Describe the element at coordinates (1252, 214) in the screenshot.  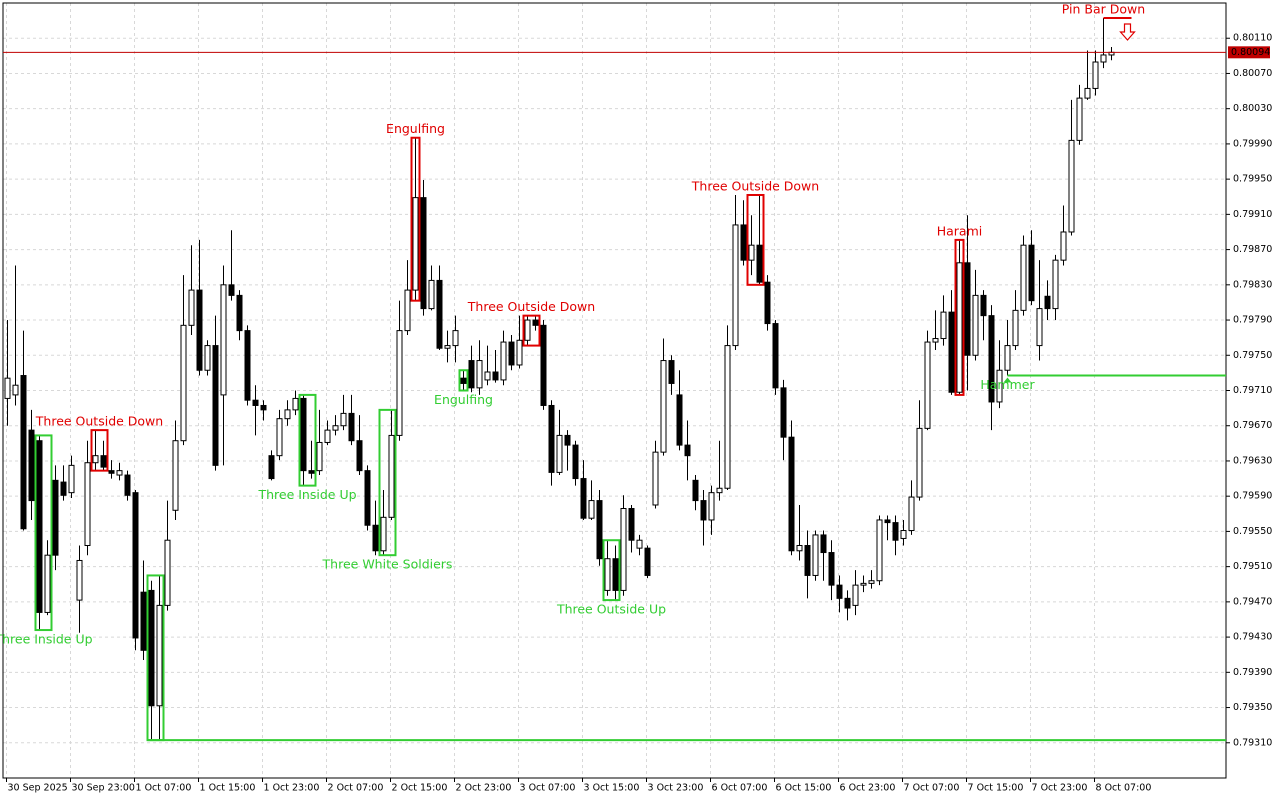
I see `y-tick-label: 0.79910` at that location.